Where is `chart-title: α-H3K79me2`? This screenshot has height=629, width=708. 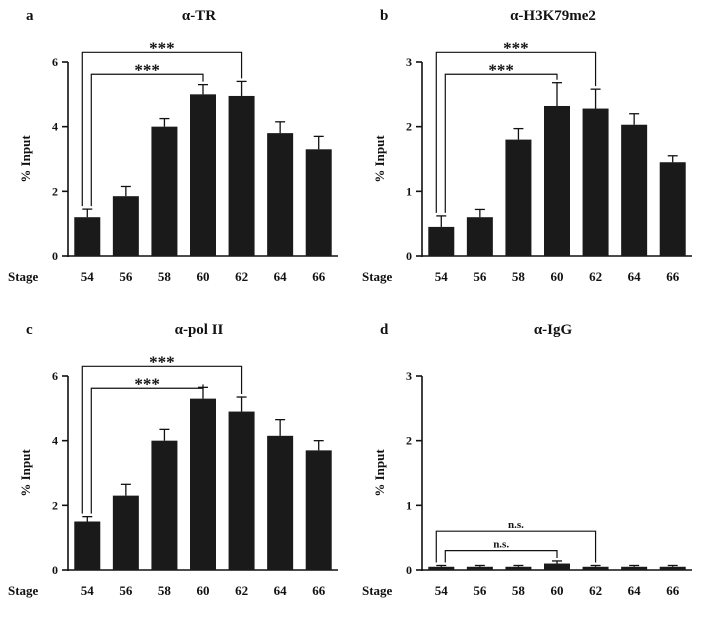 chart-title: α-H3K79me2 is located at coordinates (553, 16).